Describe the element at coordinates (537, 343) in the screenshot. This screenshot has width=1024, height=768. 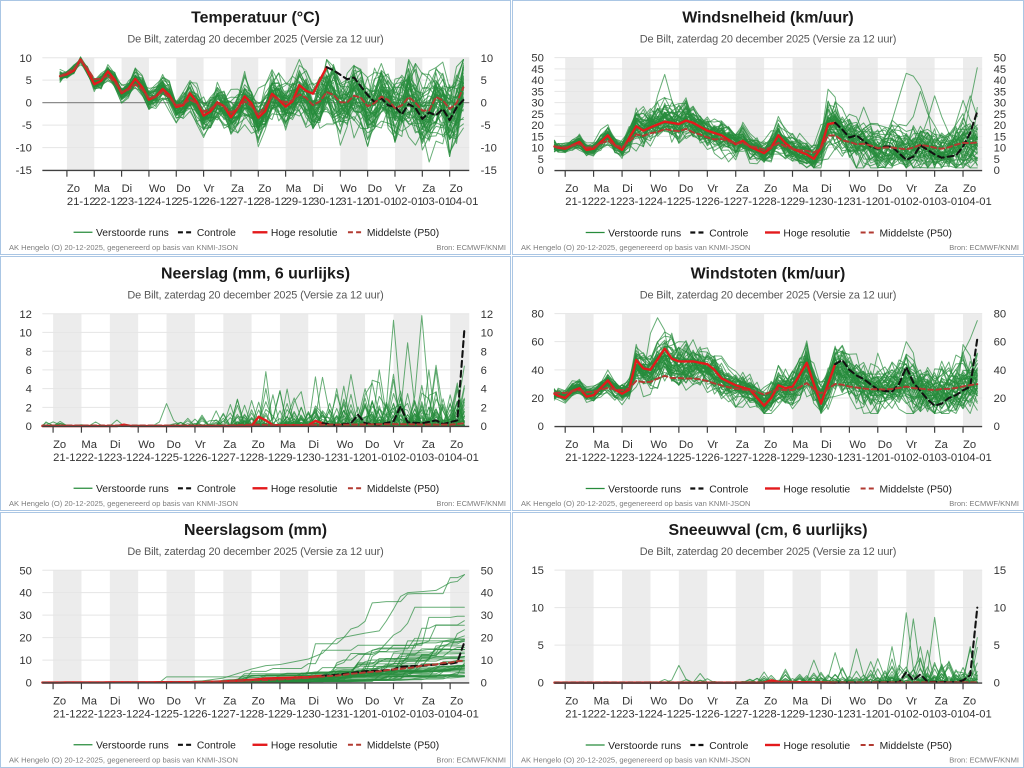
I see `svg-text: 60` at that location.